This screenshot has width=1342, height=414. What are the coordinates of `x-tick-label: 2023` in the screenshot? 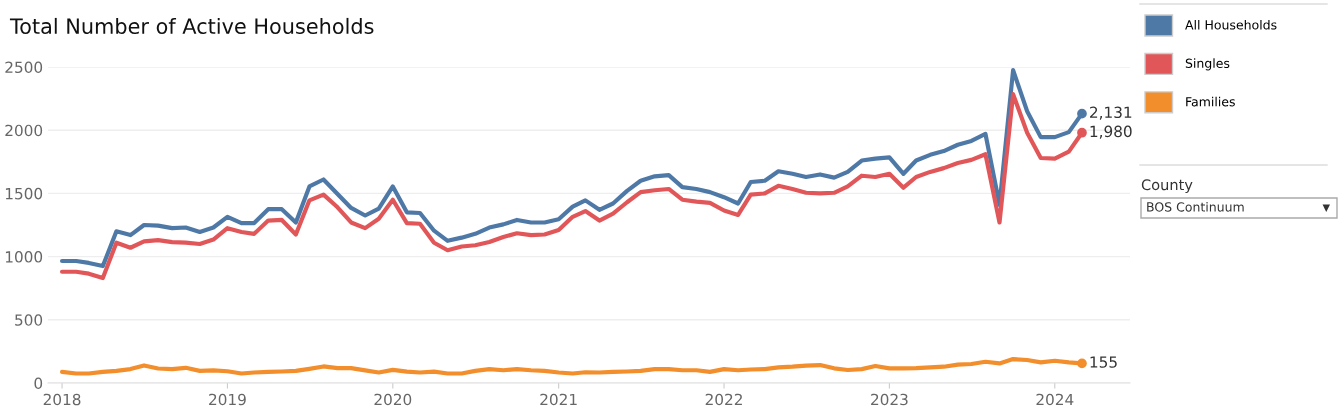 It's located at (889, 399).